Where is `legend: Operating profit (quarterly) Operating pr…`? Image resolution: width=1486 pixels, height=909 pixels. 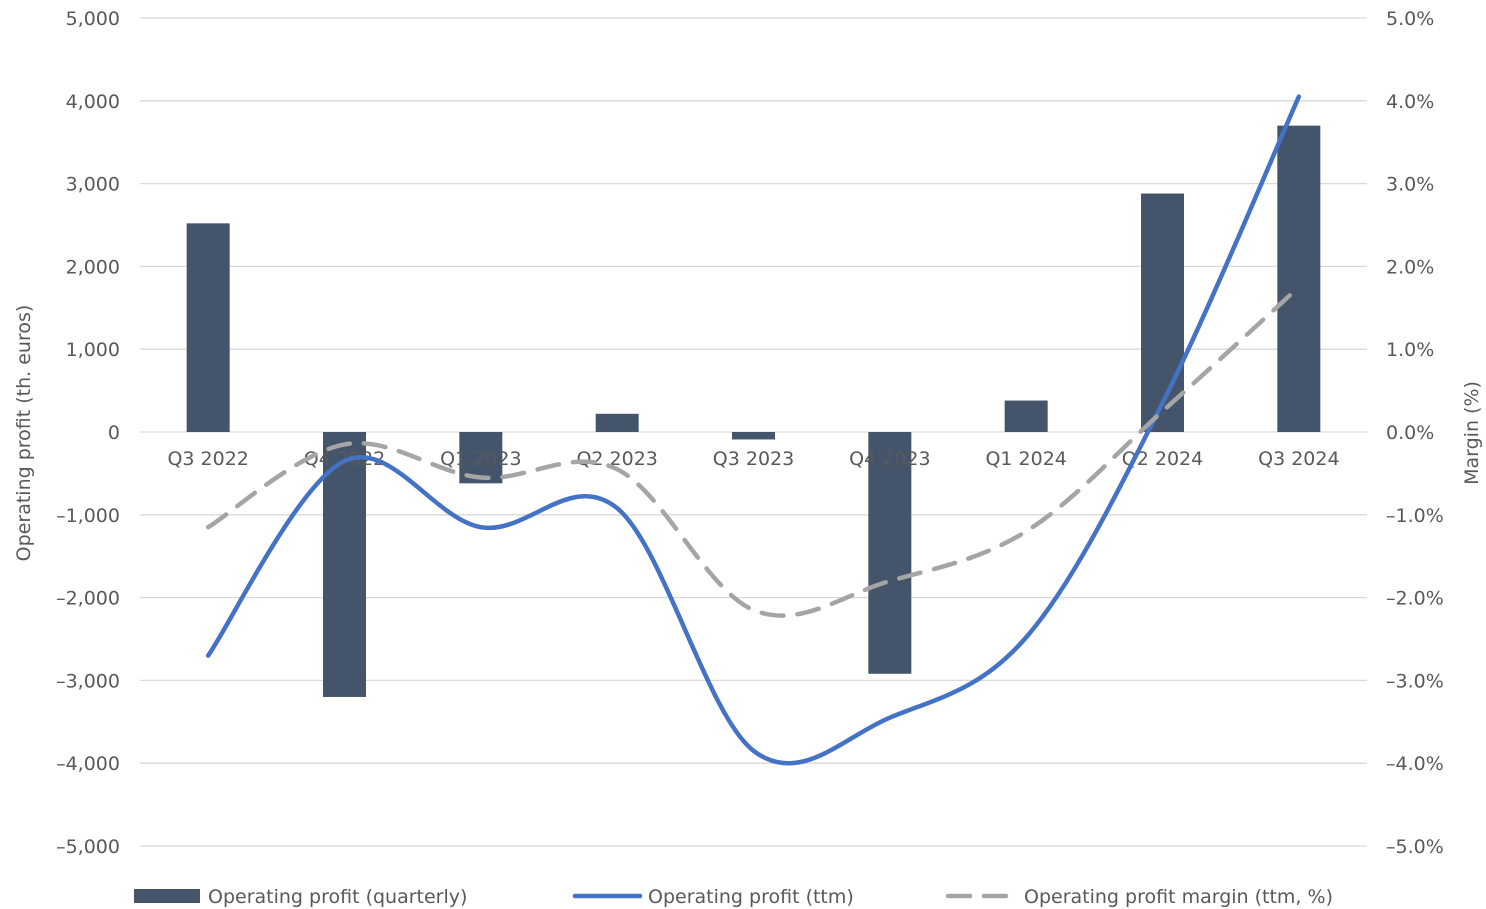
legend: Operating profit (quarterly) Operating pr… is located at coordinates (733, 897).